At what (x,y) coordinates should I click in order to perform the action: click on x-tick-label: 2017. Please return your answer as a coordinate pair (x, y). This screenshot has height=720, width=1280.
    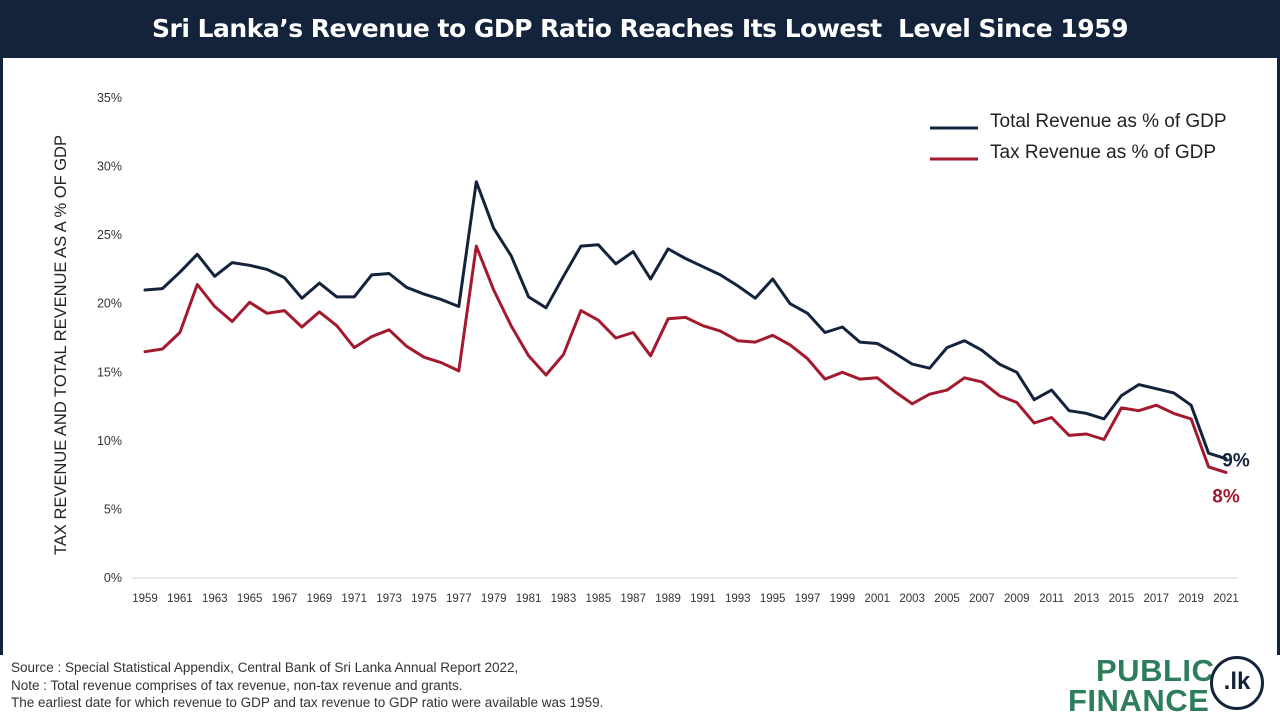
    Looking at the image, I should click on (1156, 599).